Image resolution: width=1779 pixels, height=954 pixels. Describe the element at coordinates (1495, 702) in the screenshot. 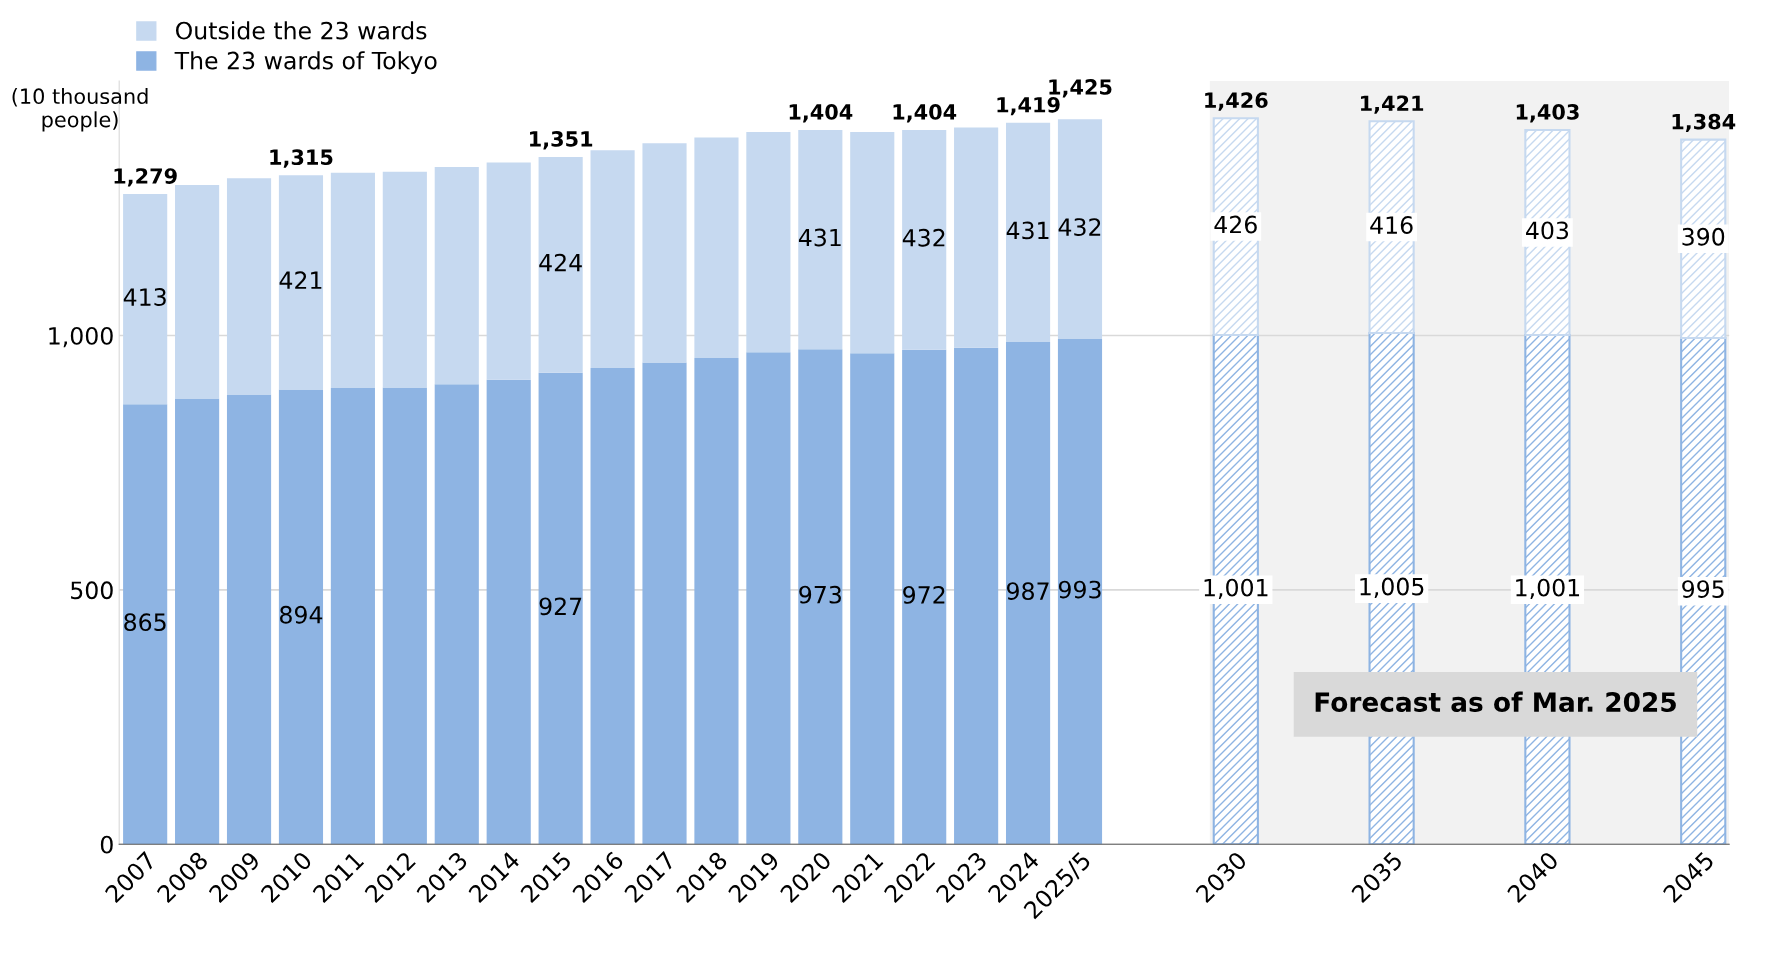

I see `band-label: Forecast as of Mar. 2025` at that location.